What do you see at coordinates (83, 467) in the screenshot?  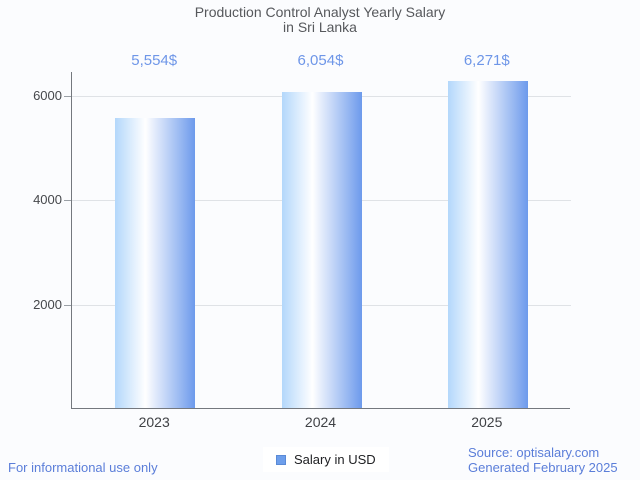 I see `footer-disclaimer: For informational use only` at bounding box center [83, 467].